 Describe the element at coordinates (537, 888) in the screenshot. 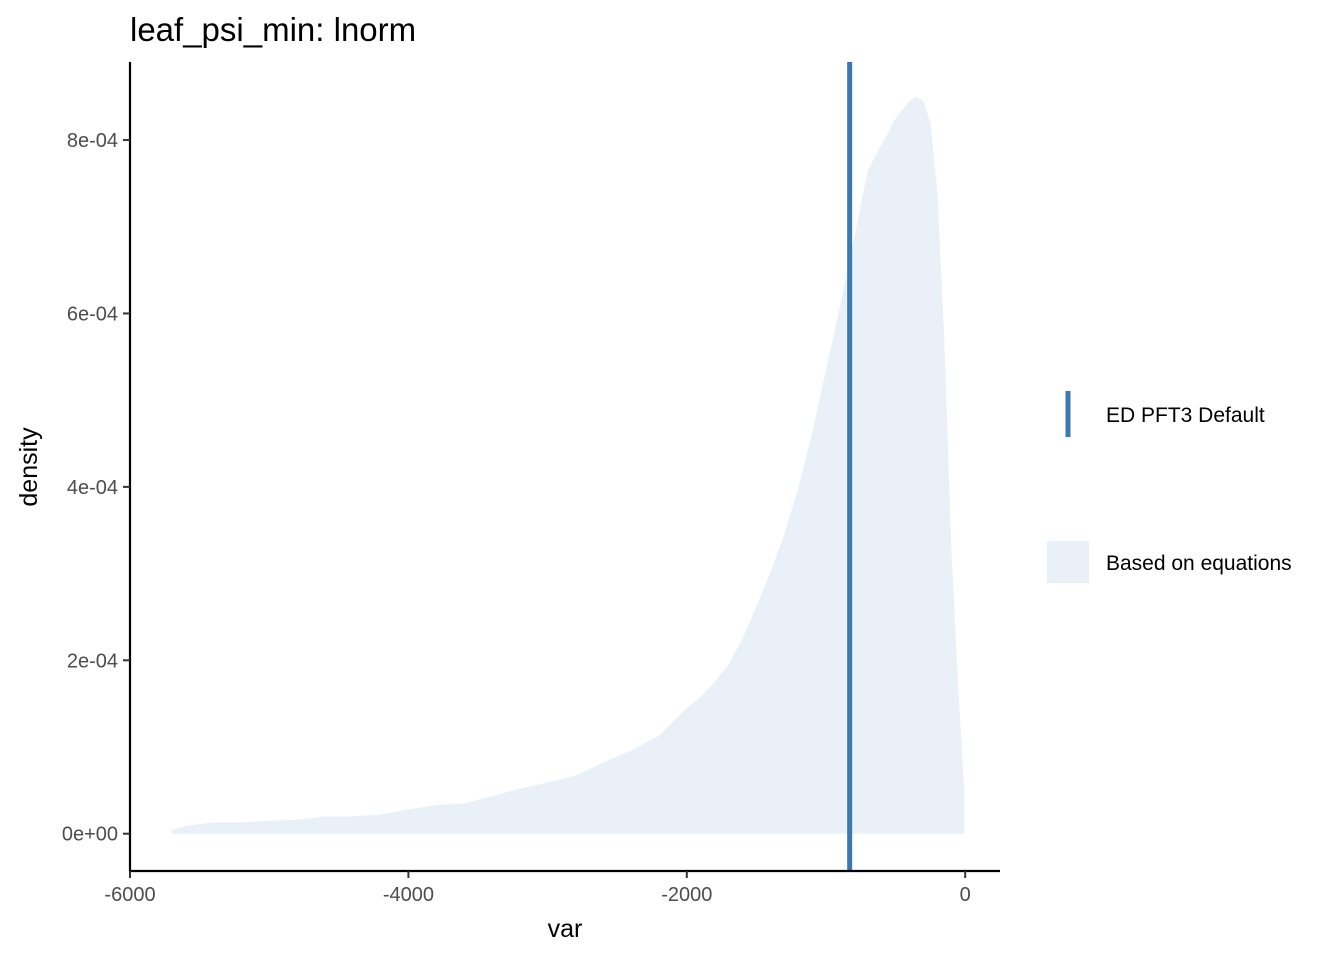

I see `x-axis-ticks: -6000 -4000 -2000 0` at that location.